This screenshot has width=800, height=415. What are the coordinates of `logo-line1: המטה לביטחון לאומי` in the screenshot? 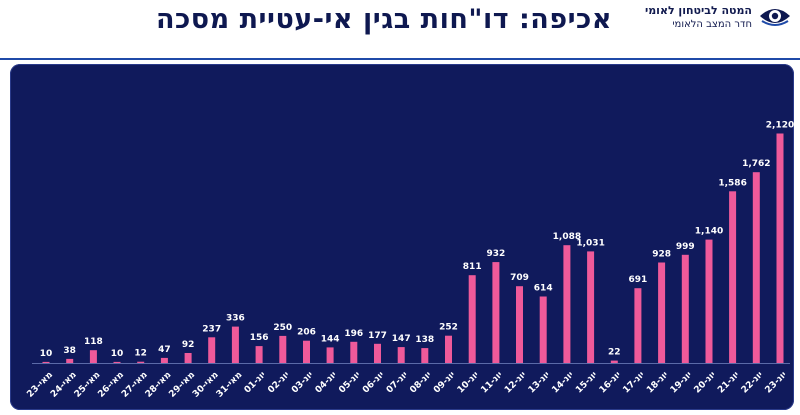 It's located at (698, 10).